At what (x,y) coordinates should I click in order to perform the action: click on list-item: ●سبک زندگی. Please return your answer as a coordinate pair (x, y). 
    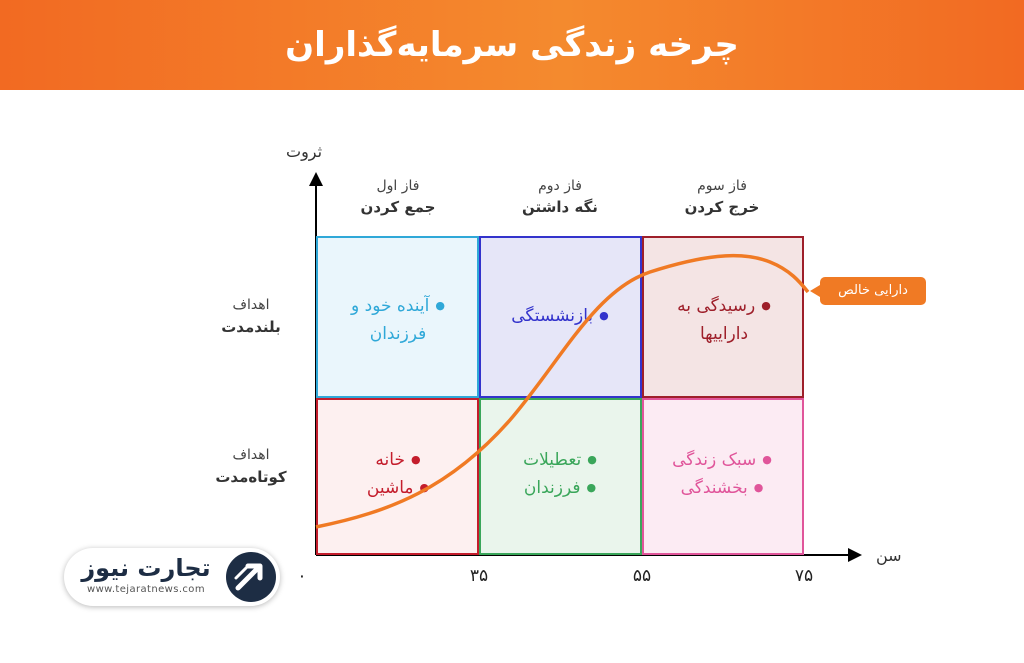
    Looking at the image, I should click on (722, 460).